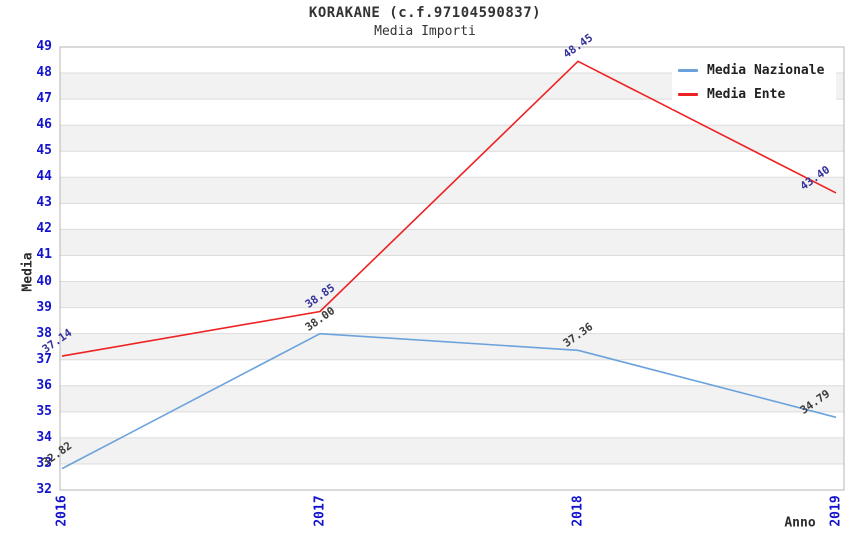 This screenshot has width=850, height=550. What do you see at coordinates (62, 511) in the screenshot?
I see `x-tick-label: 2016` at bounding box center [62, 511].